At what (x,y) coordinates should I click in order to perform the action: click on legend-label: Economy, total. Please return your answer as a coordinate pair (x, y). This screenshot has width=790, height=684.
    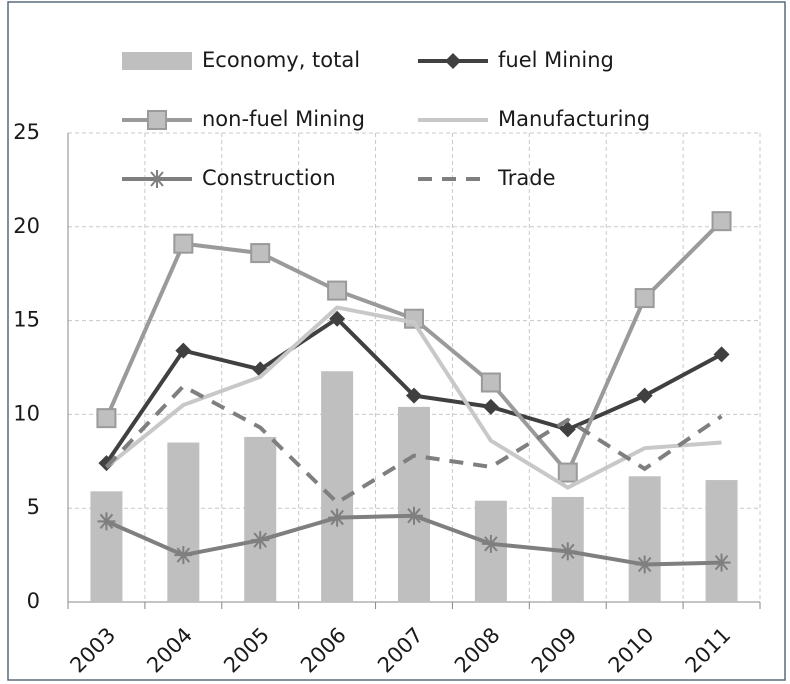
    Looking at the image, I should click on (281, 60).